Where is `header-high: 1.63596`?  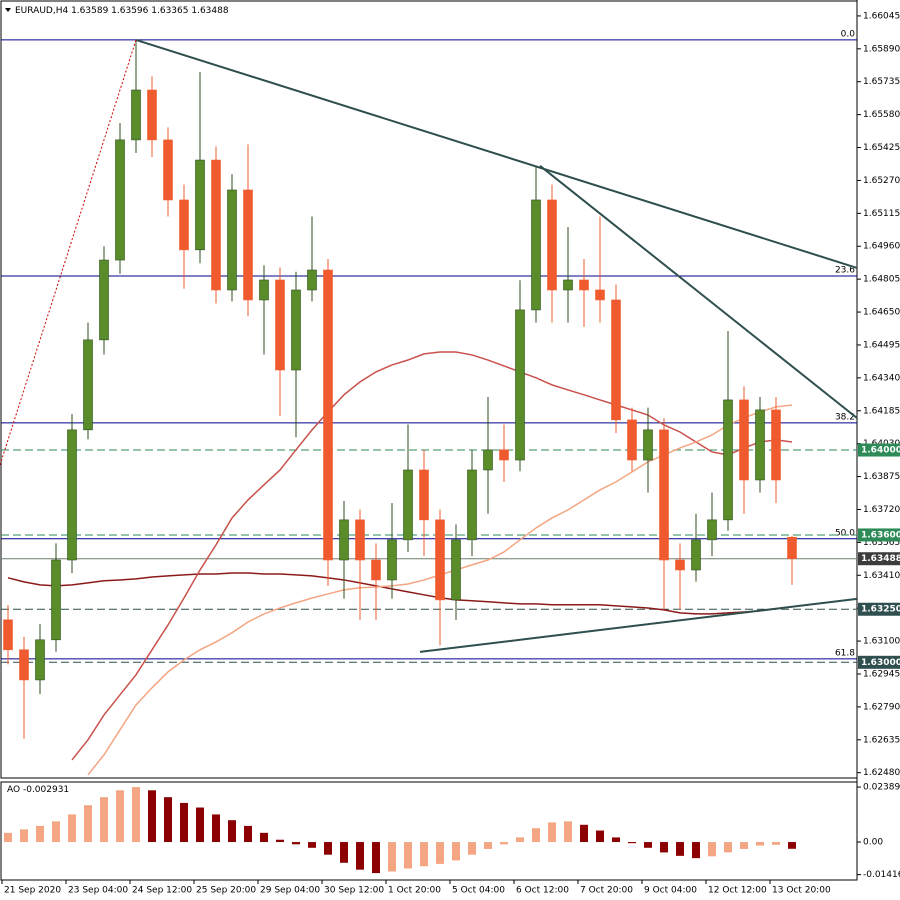
header-high: 1.63596 is located at coordinates (129, 11).